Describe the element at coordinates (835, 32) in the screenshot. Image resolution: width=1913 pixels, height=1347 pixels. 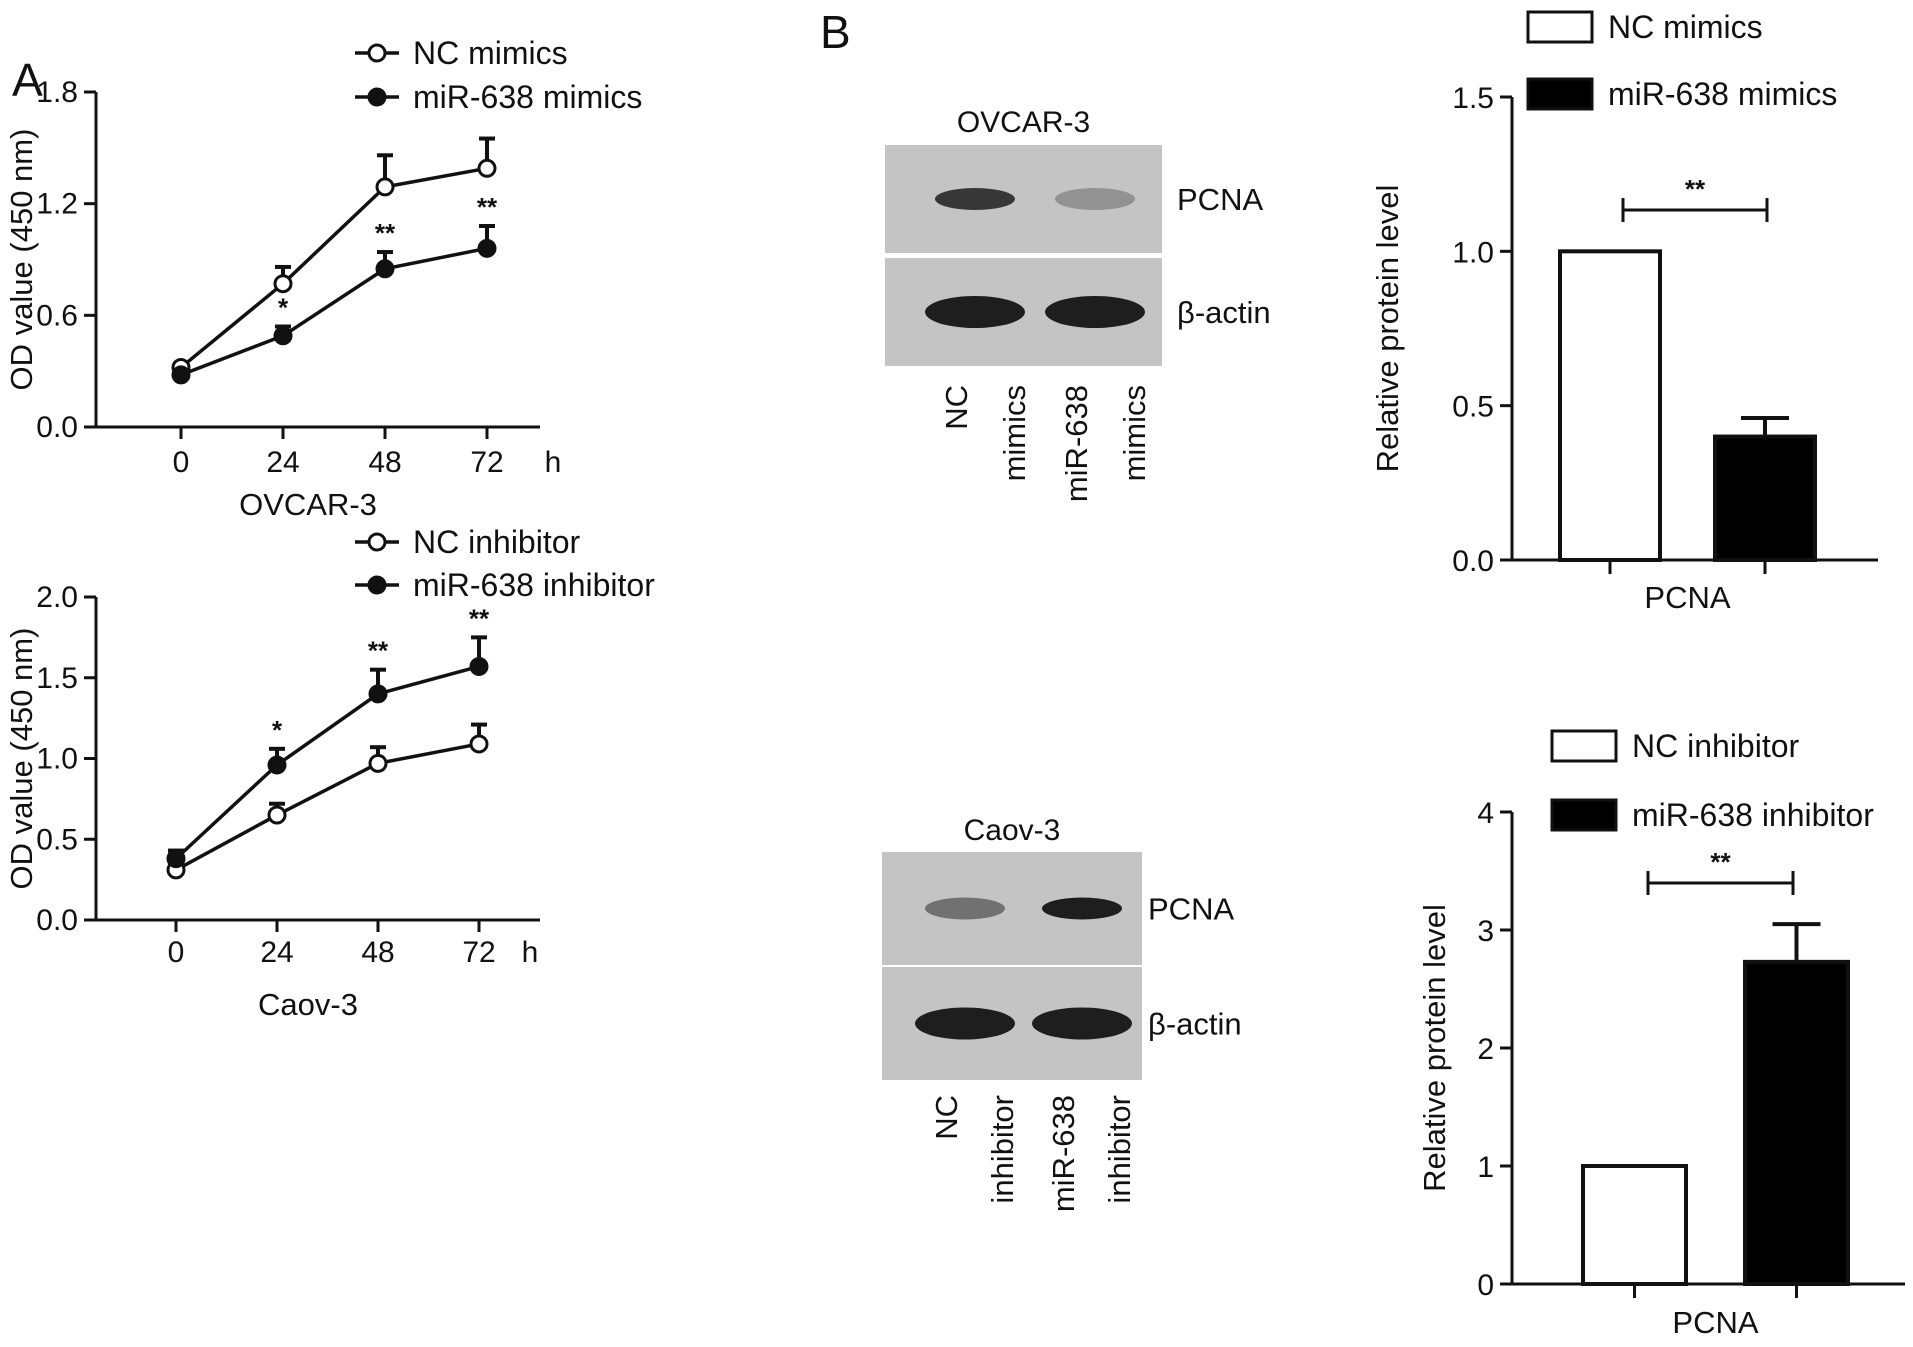
I see `panel-letter-b: B` at that location.